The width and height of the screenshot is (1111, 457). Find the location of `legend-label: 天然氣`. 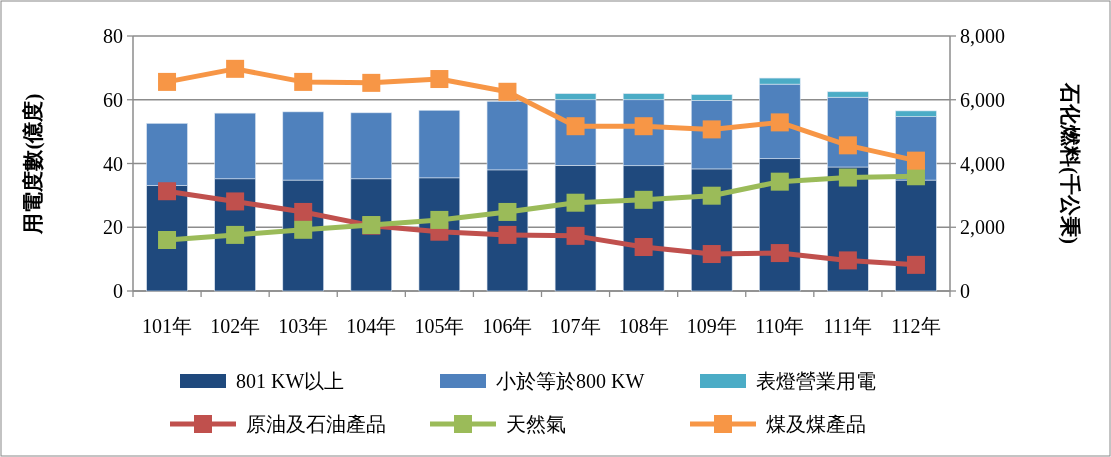

legend-label: 天然氣 is located at coordinates (536, 424).